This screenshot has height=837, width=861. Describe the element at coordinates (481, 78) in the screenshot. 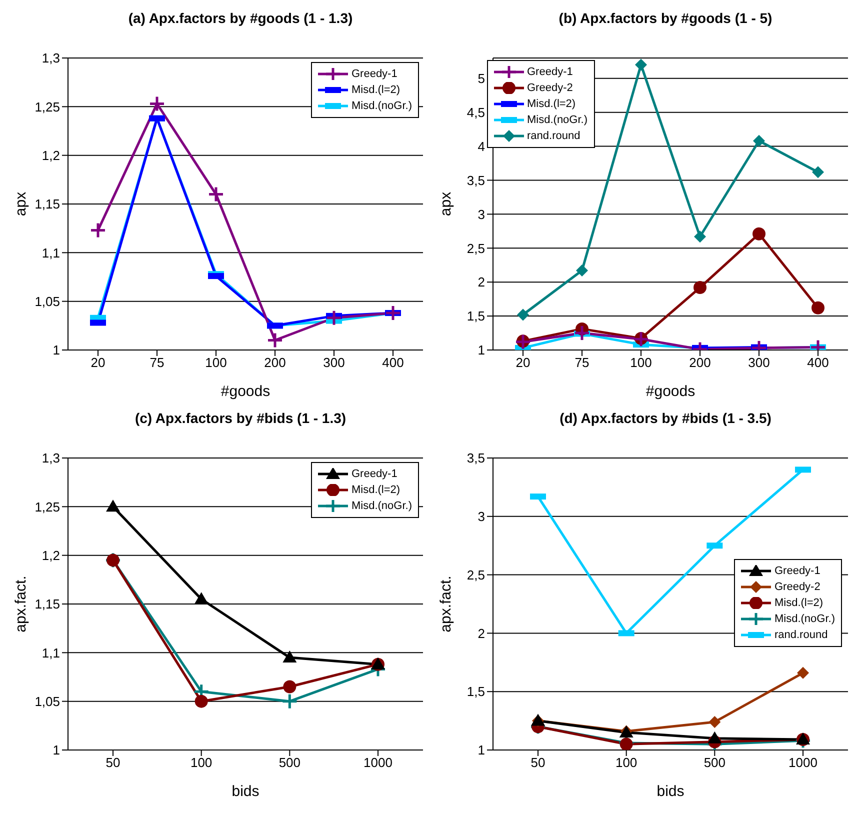

I see `y-tick-label: 5` at that location.